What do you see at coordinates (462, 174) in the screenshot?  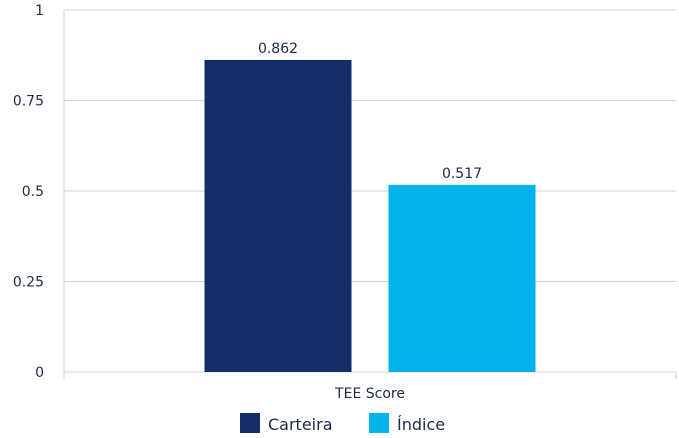 I see `data-label: 0.517` at bounding box center [462, 174].